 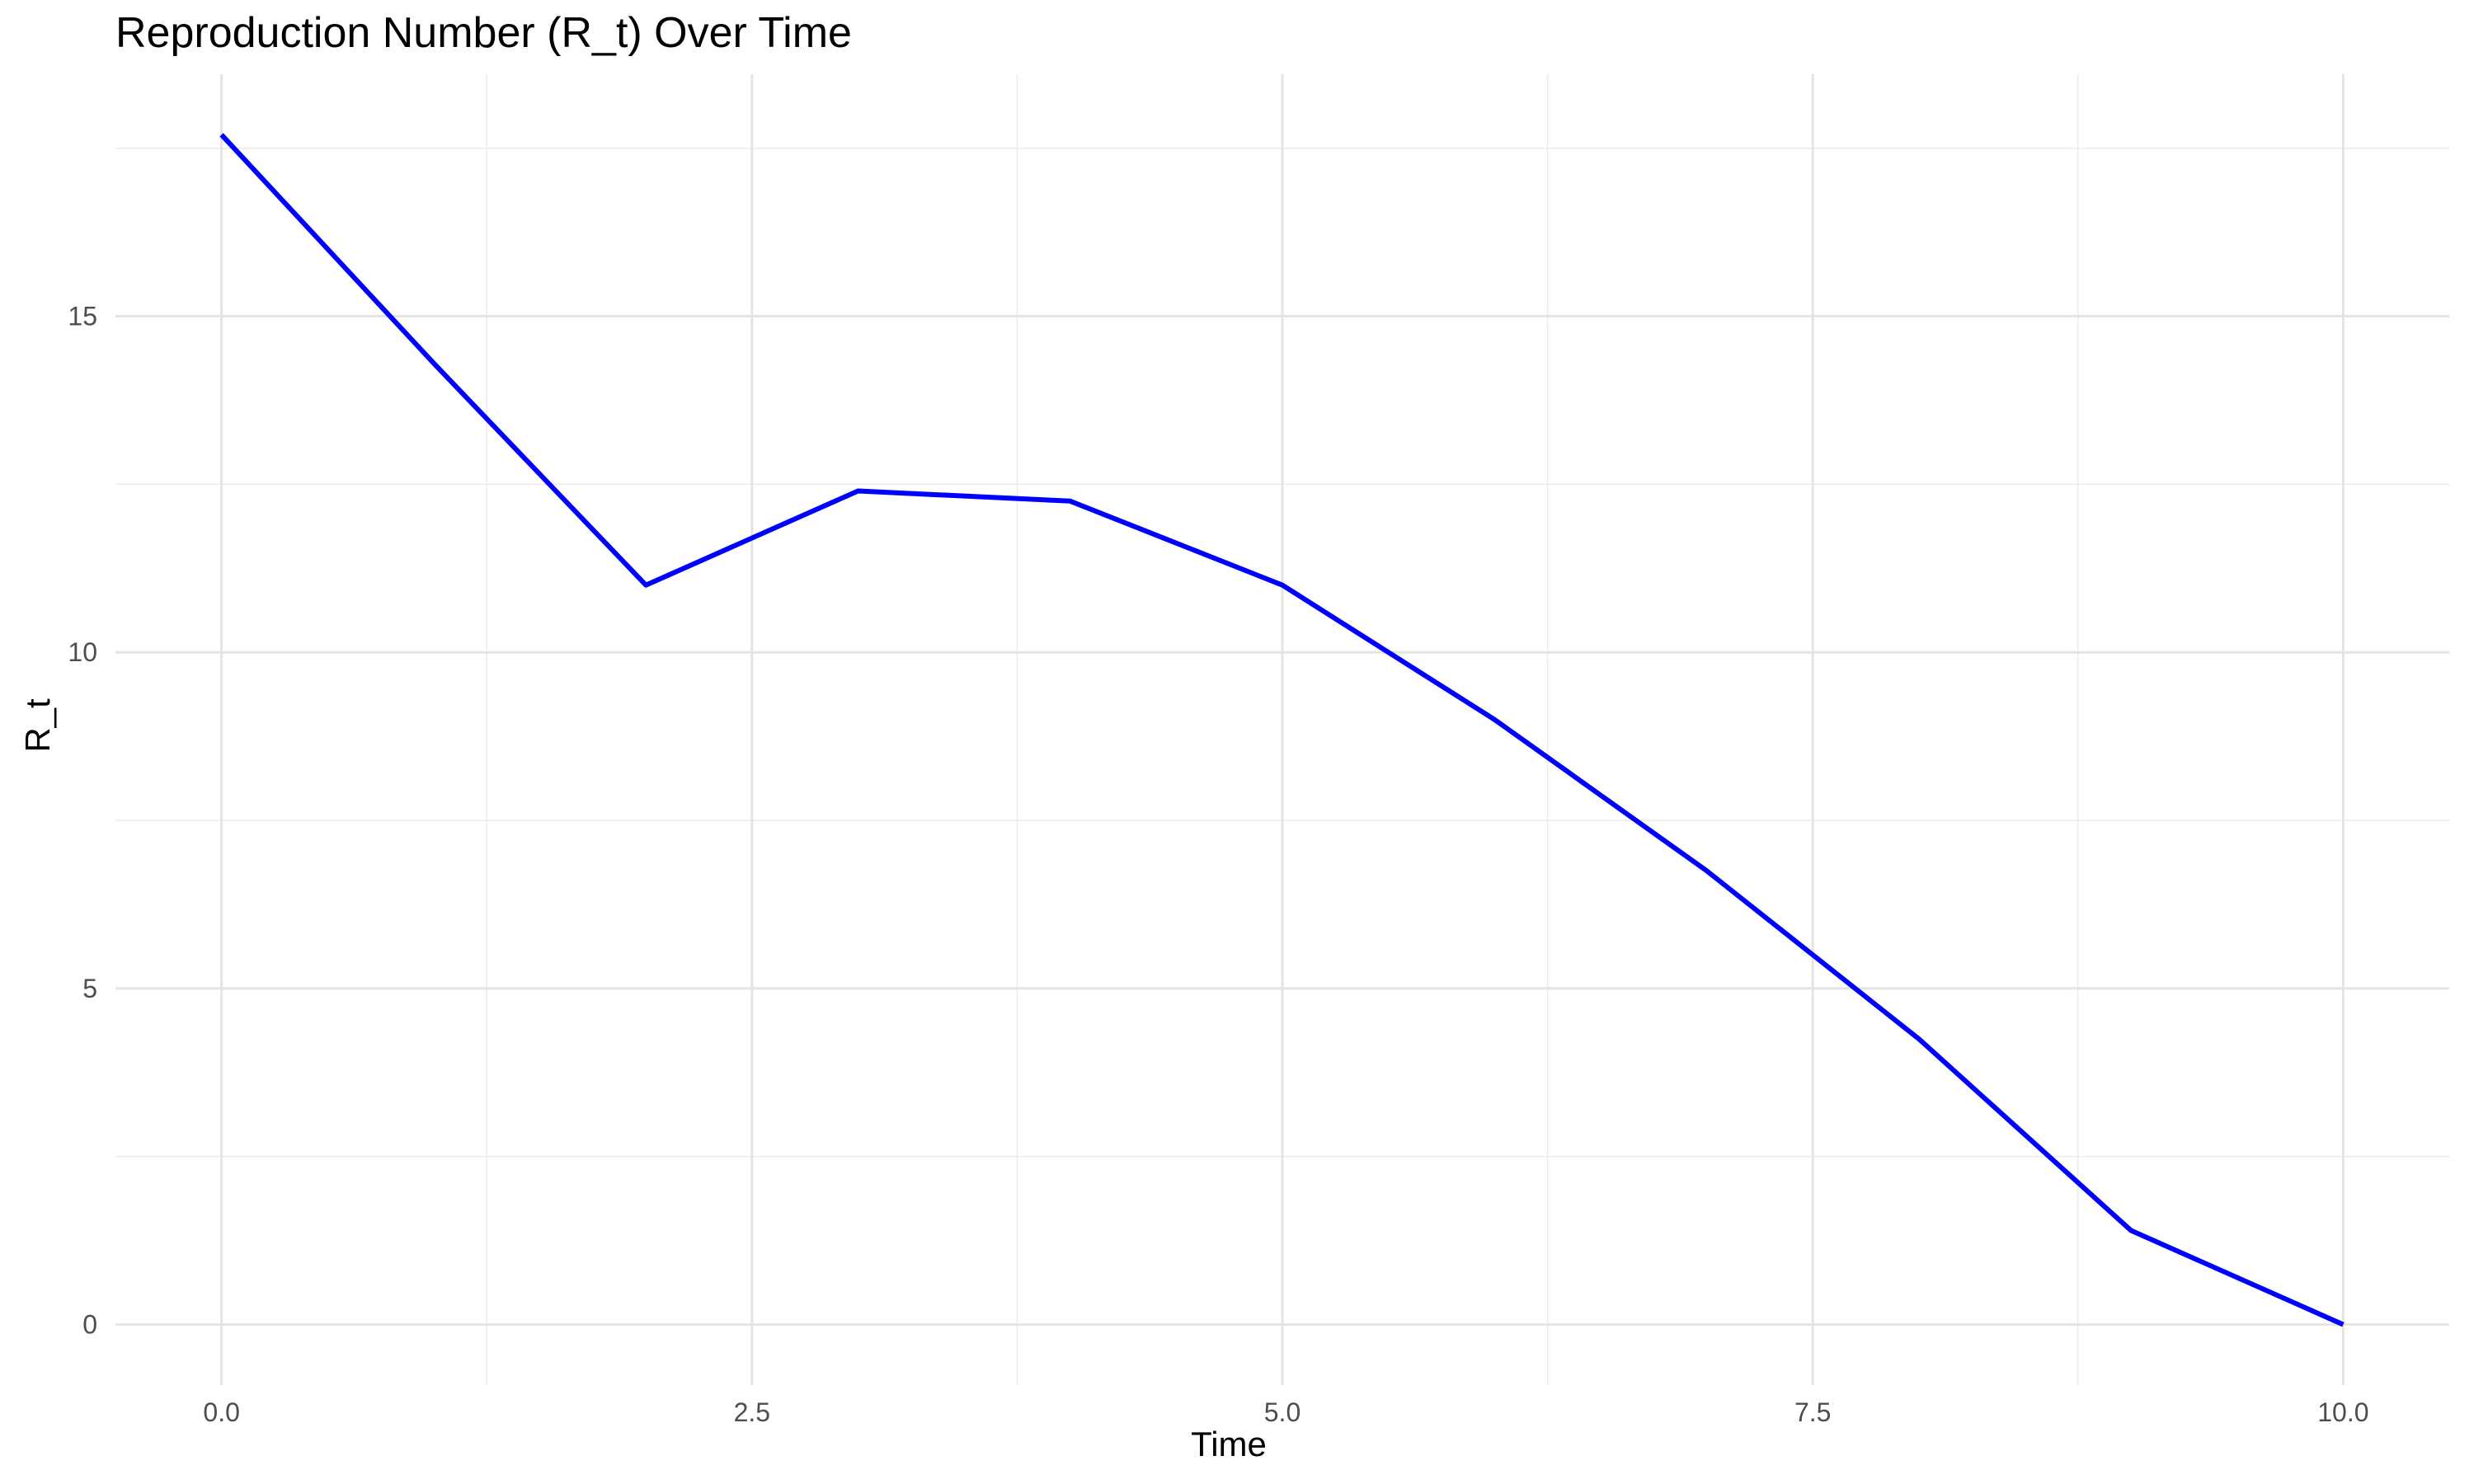 I want to click on x-axis-ticks: 0.0 2.5 5.0 7.5 10.0, so click(x=1285, y=1412).